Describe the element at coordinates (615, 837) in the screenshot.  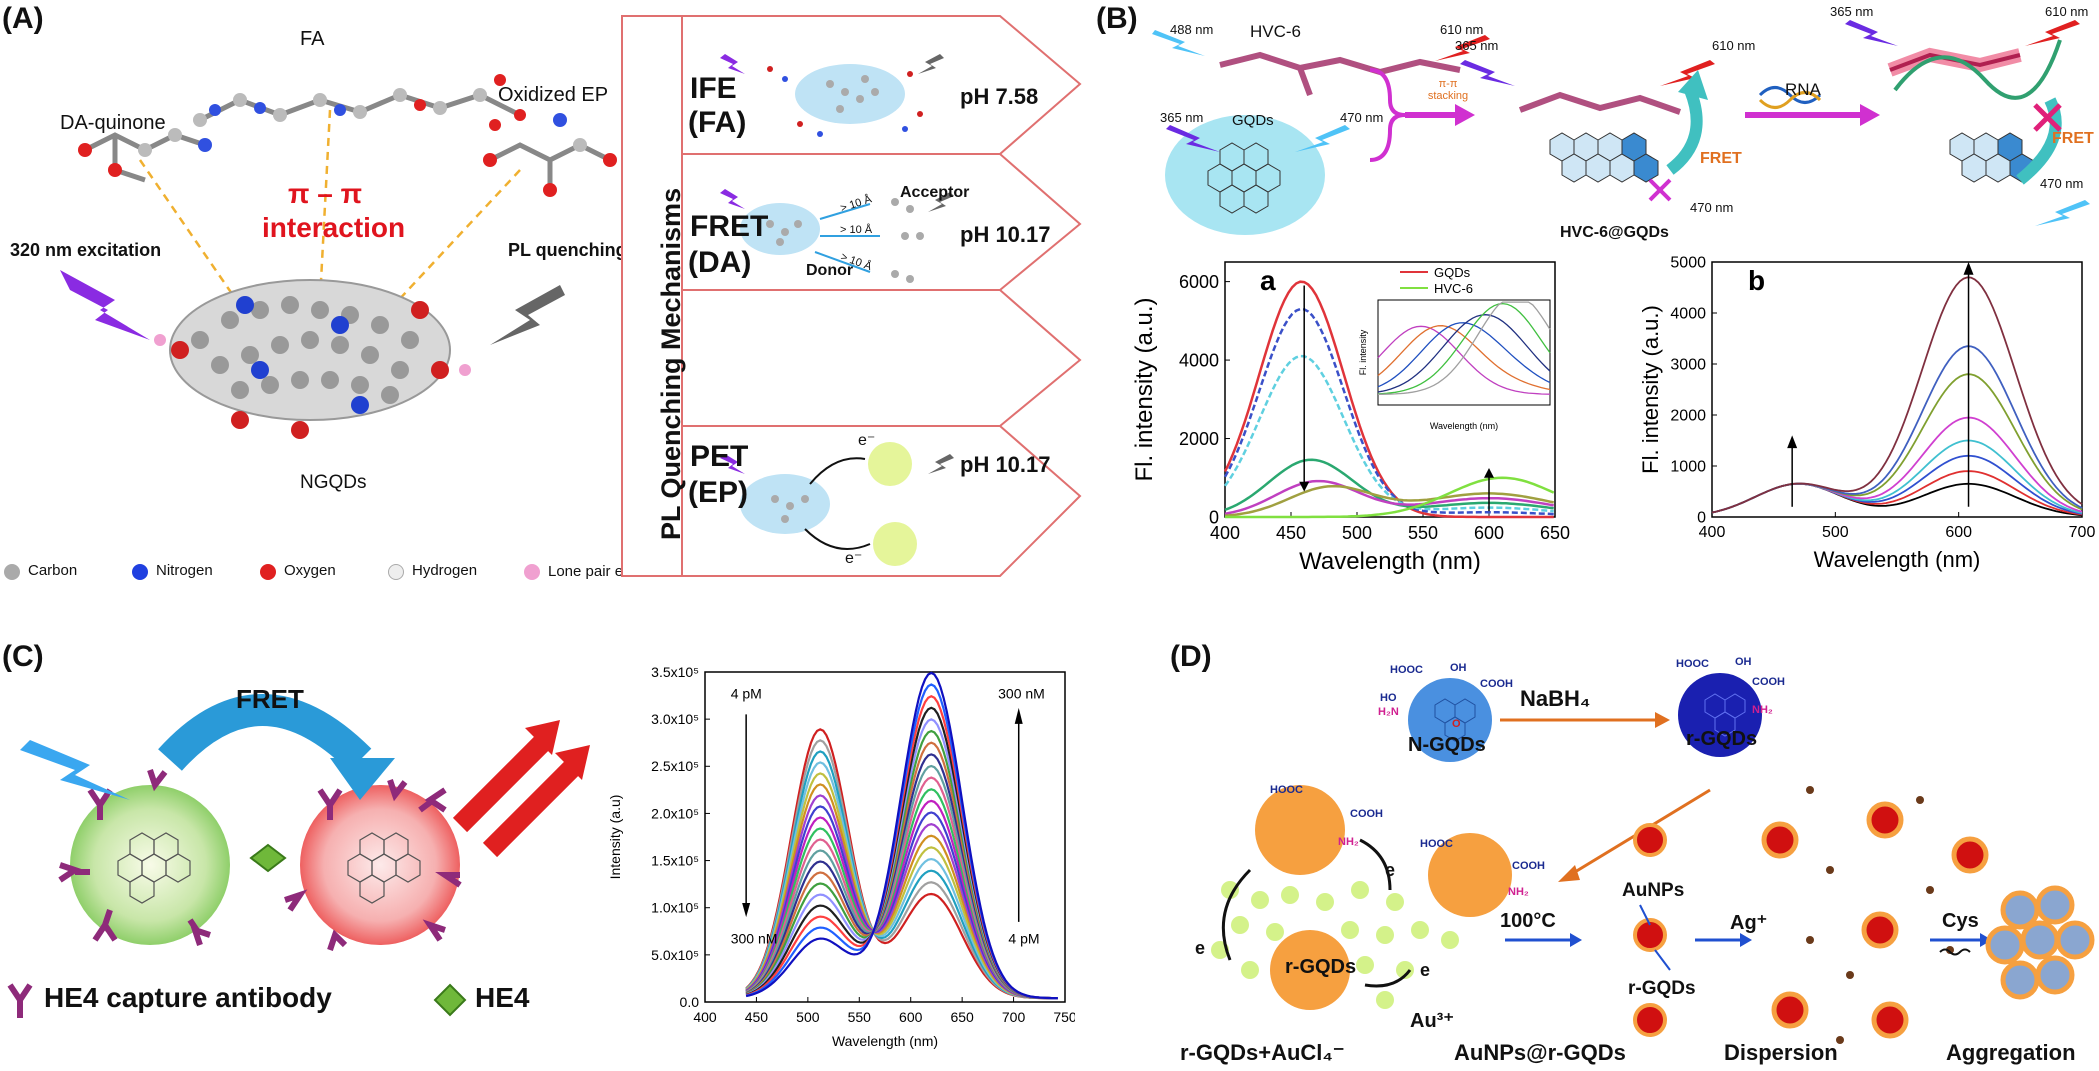
I see `y-axis-label: Intensity (a.u)` at that location.